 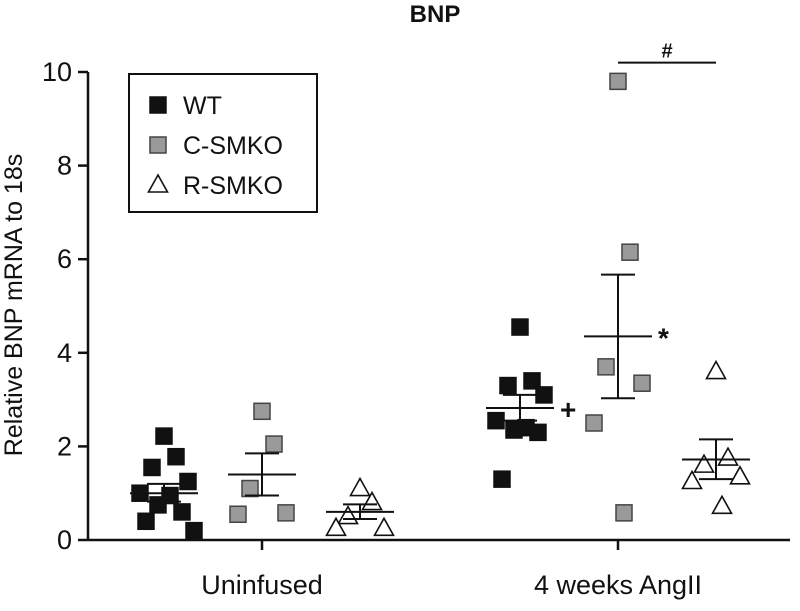 What do you see at coordinates (64, 540) in the screenshot?
I see `y-tick-label: 0` at bounding box center [64, 540].